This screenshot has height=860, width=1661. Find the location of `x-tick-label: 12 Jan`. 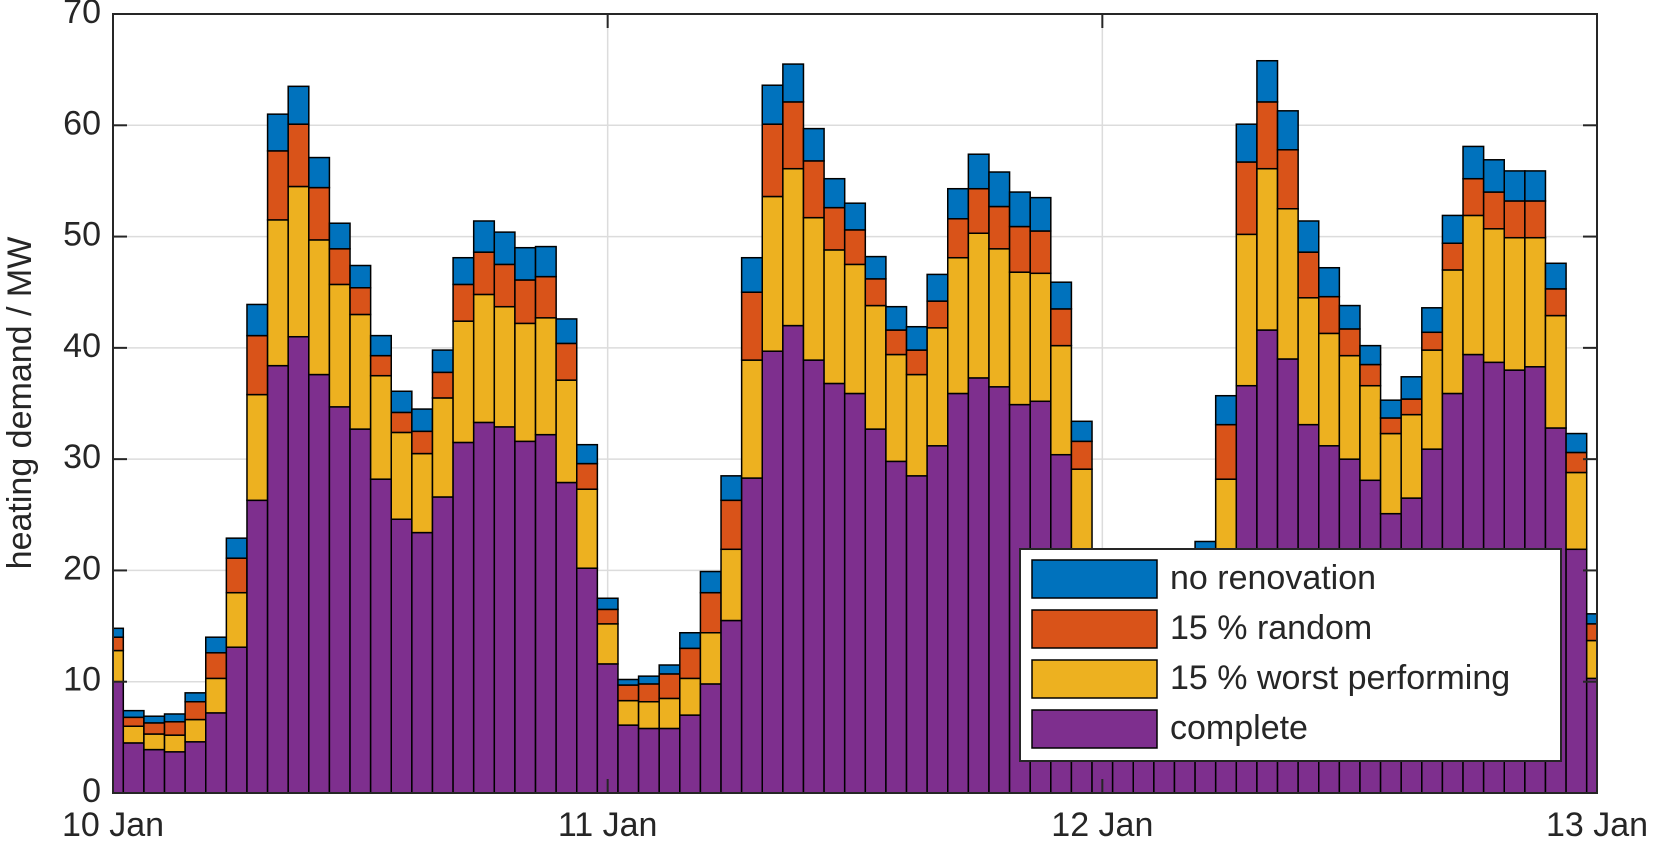

x-tick-label: 12 Jan is located at coordinates (1102, 825).